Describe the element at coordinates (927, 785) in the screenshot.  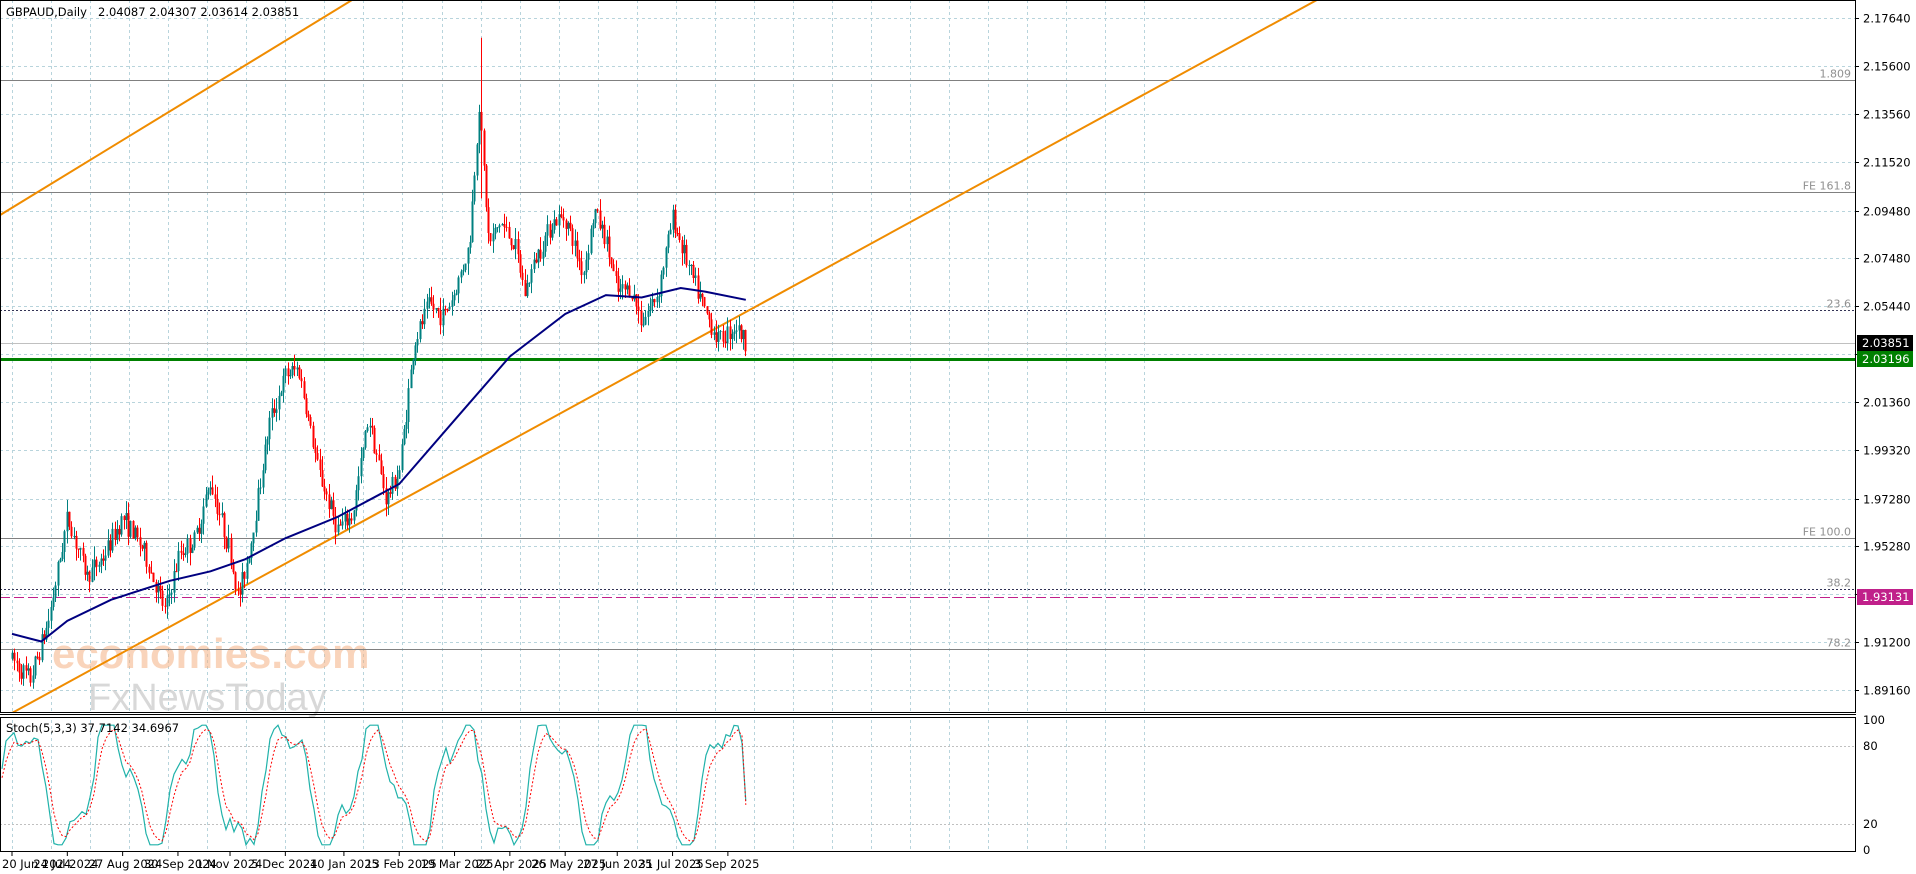
I see `stochastic-series` at that location.